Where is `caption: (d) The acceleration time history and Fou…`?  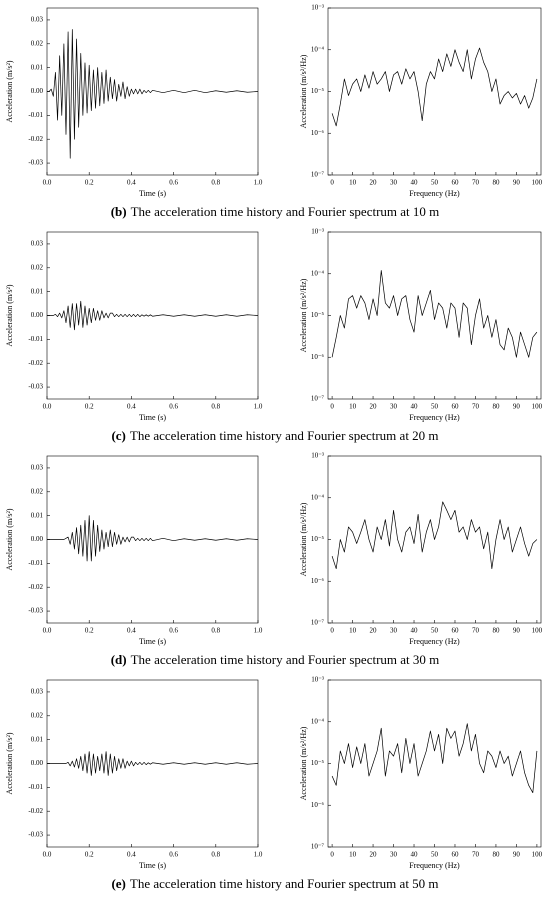 caption: (d) The acceleration time history and Fou… is located at coordinates (275, 659).